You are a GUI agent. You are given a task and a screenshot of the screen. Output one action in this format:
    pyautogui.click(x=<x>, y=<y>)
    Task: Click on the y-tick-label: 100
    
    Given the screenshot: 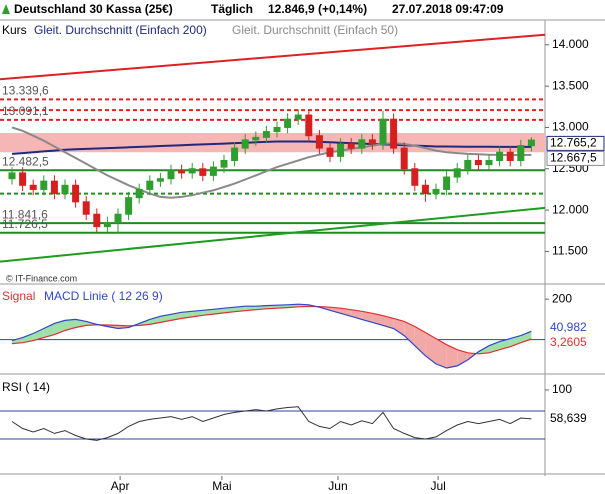 What is the action you would take?
    pyautogui.click(x=562, y=389)
    